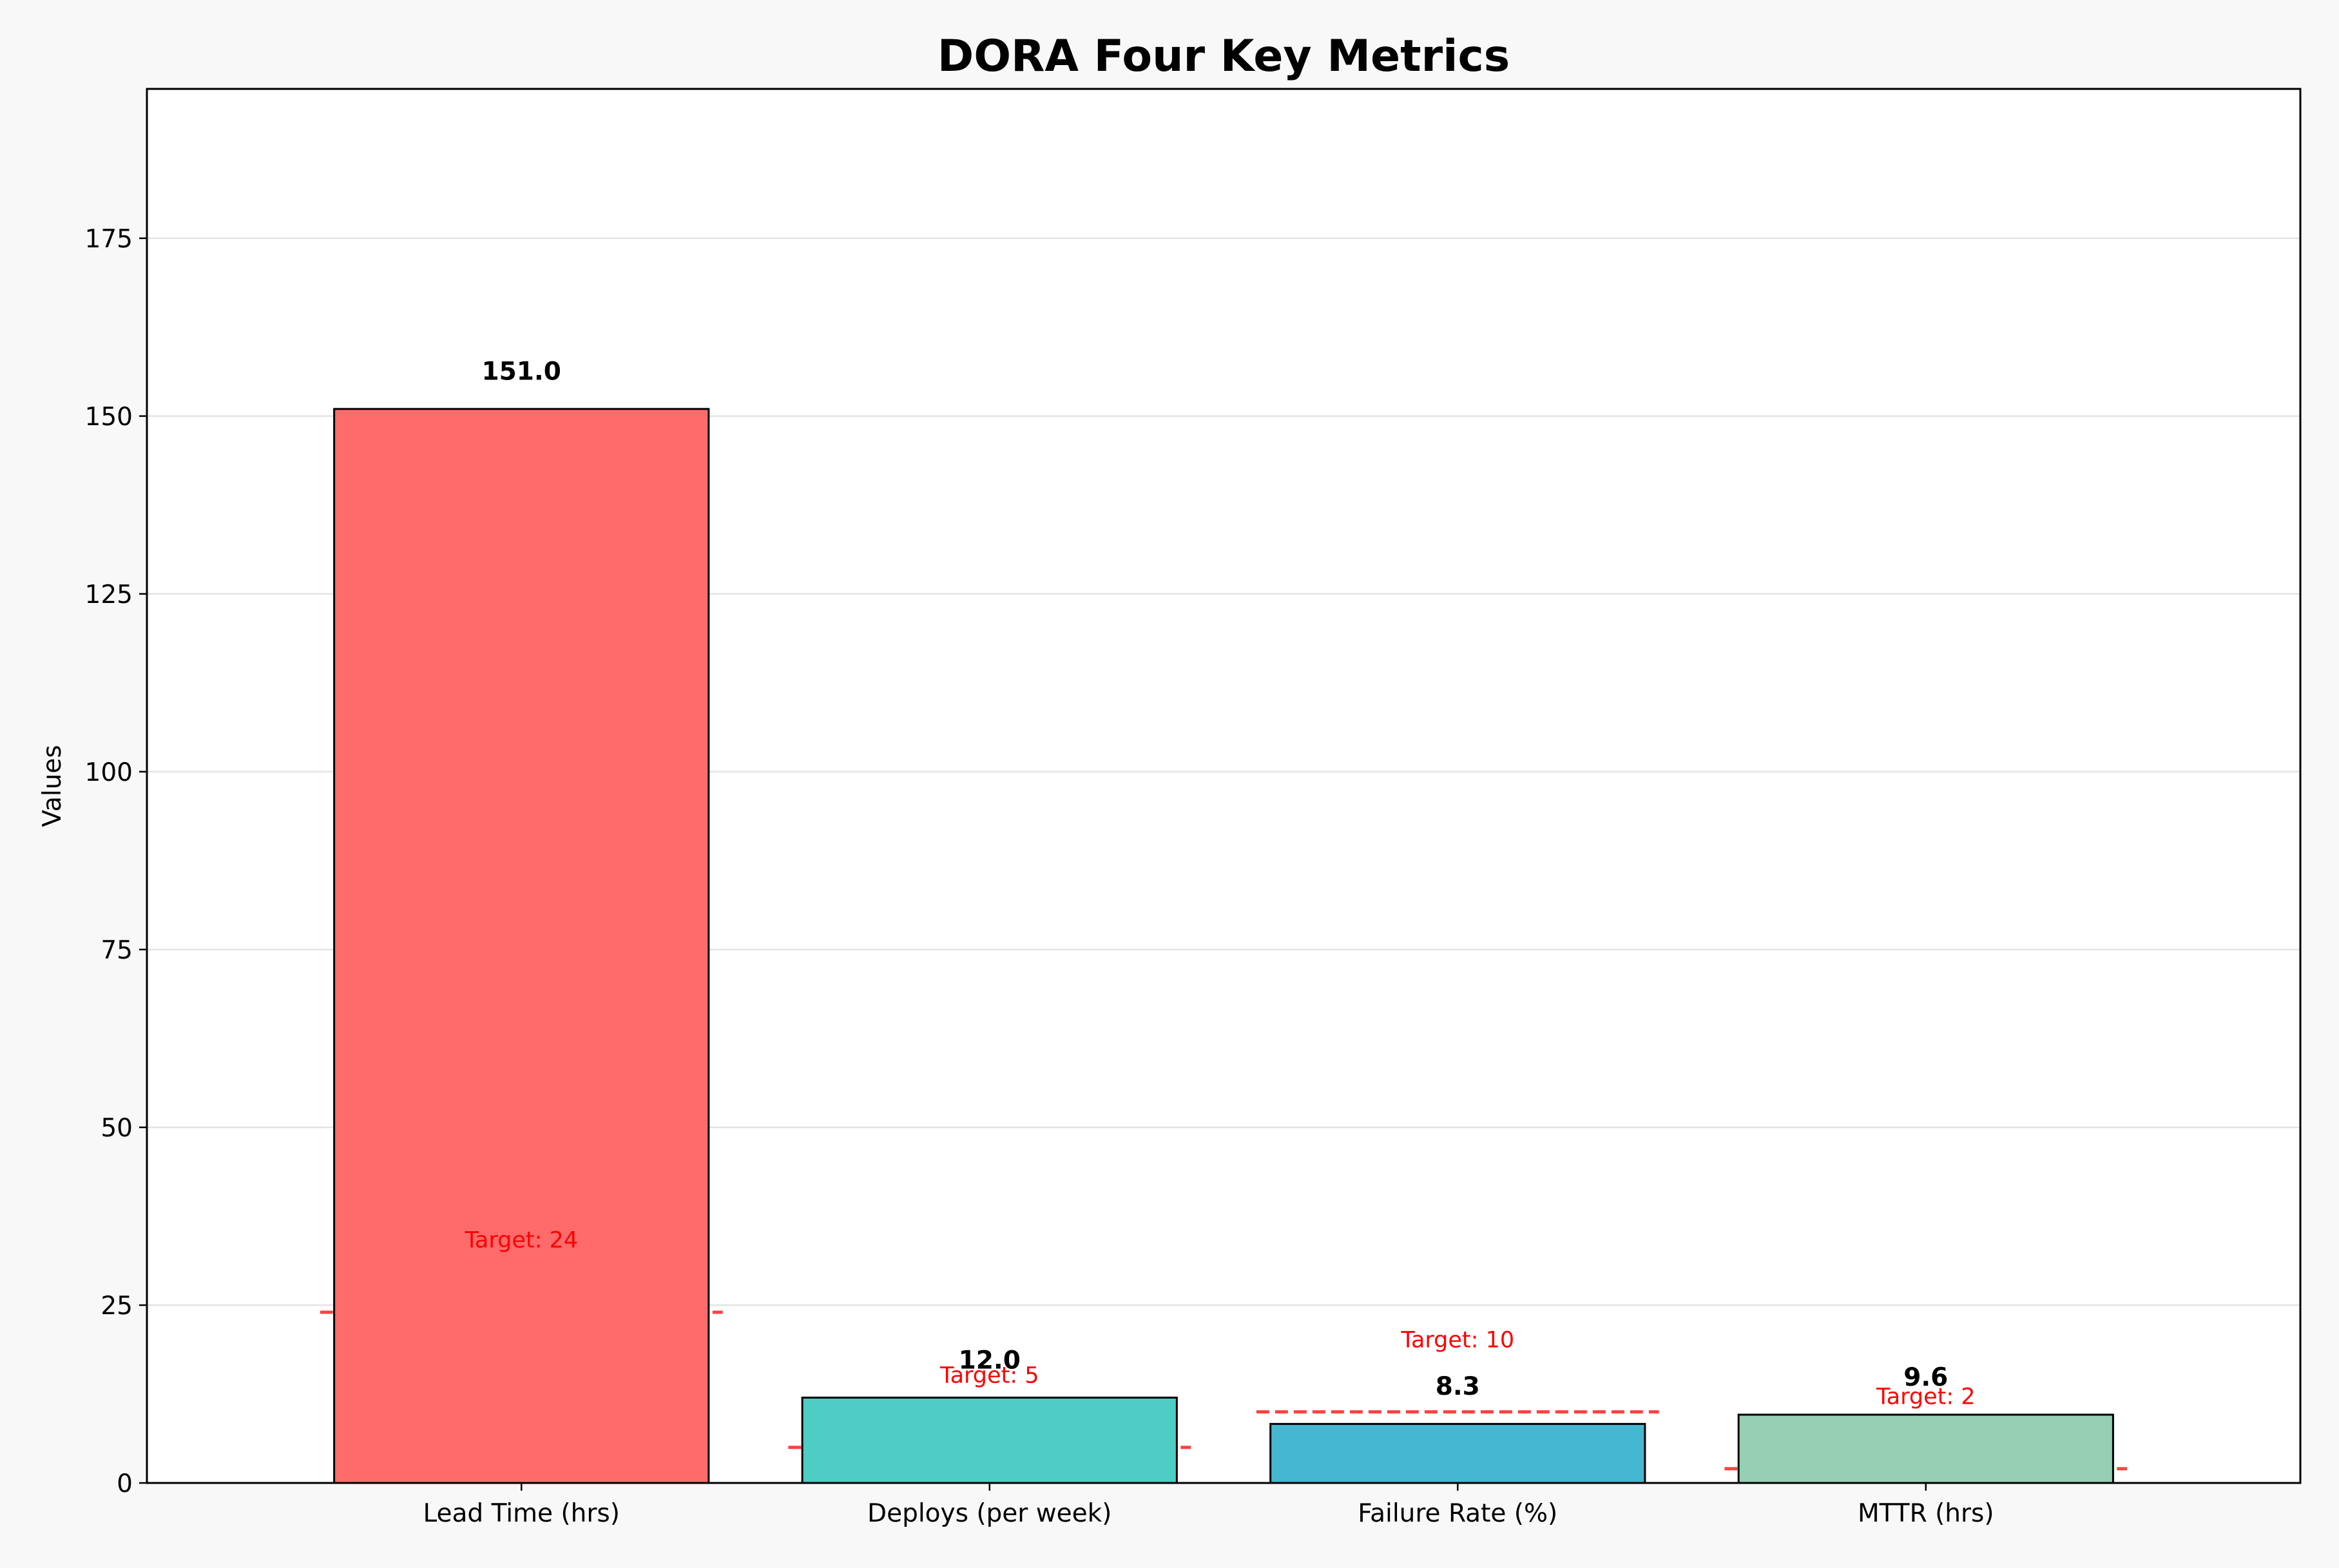  What do you see at coordinates (109, 418) in the screenshot?
I see `y-tick-label: 150` at bounding box center [109, 418].